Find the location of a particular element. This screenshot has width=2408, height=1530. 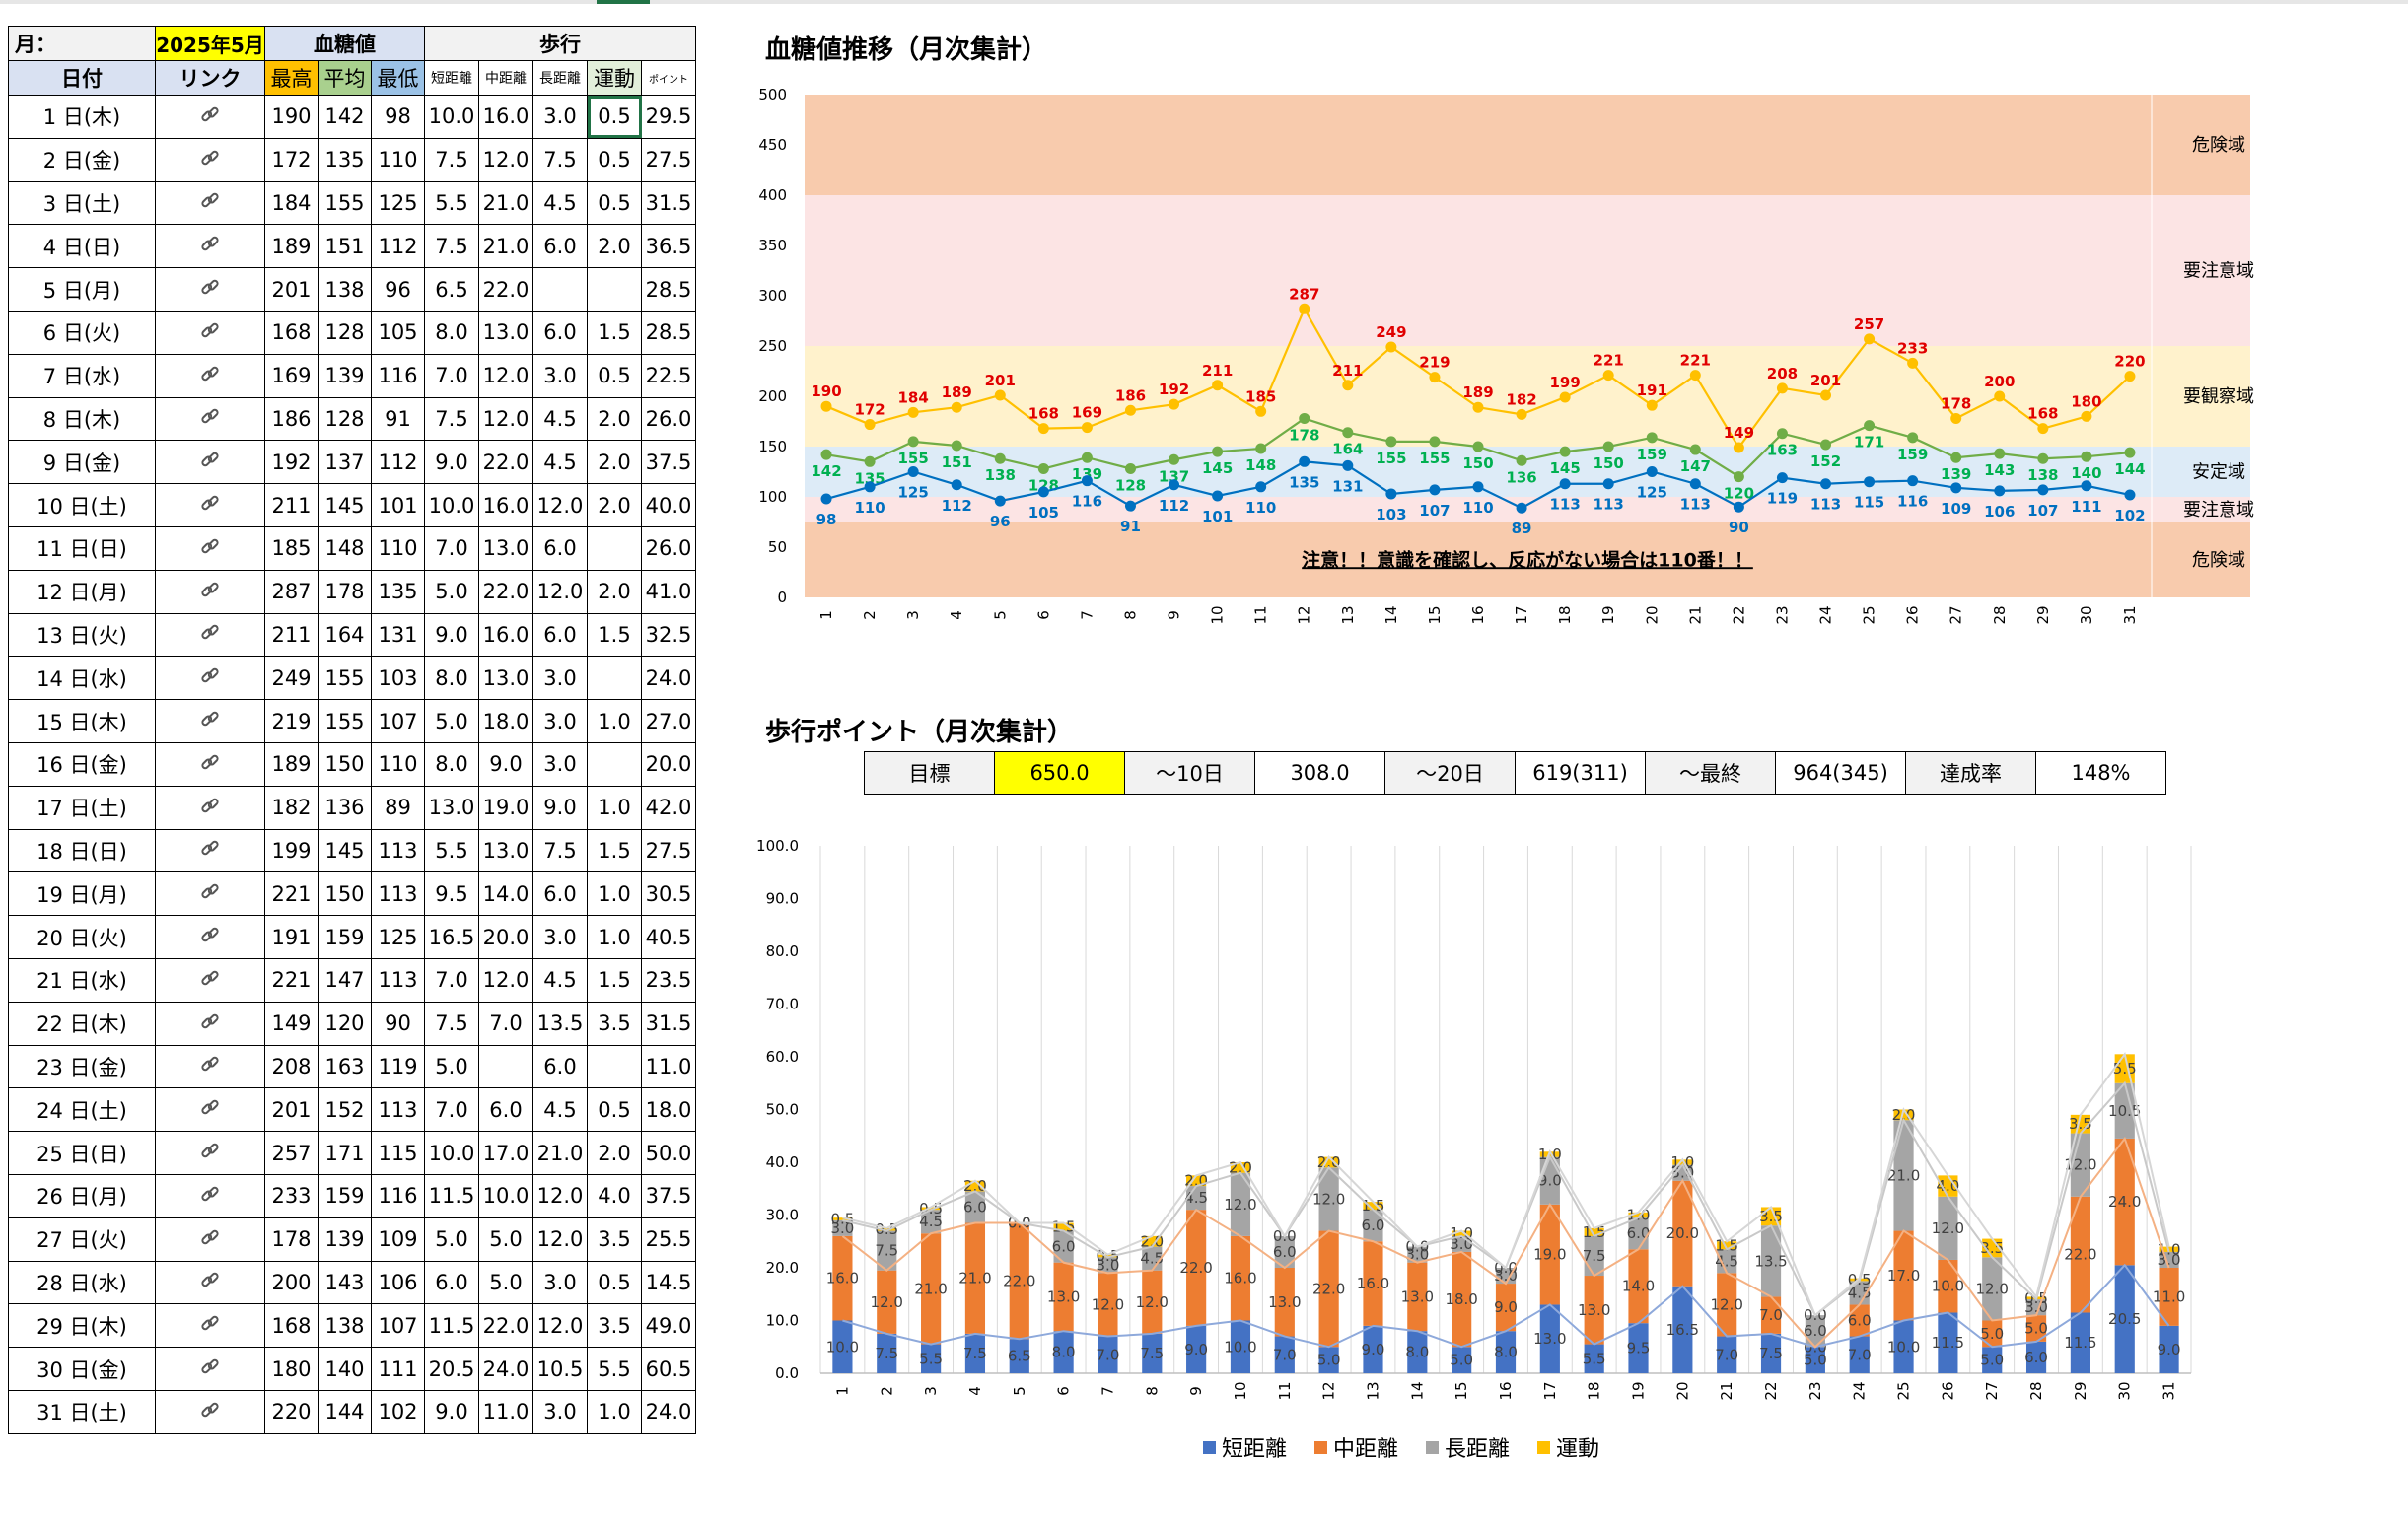

cell-min: 113 is located at coordinates (398, 894).